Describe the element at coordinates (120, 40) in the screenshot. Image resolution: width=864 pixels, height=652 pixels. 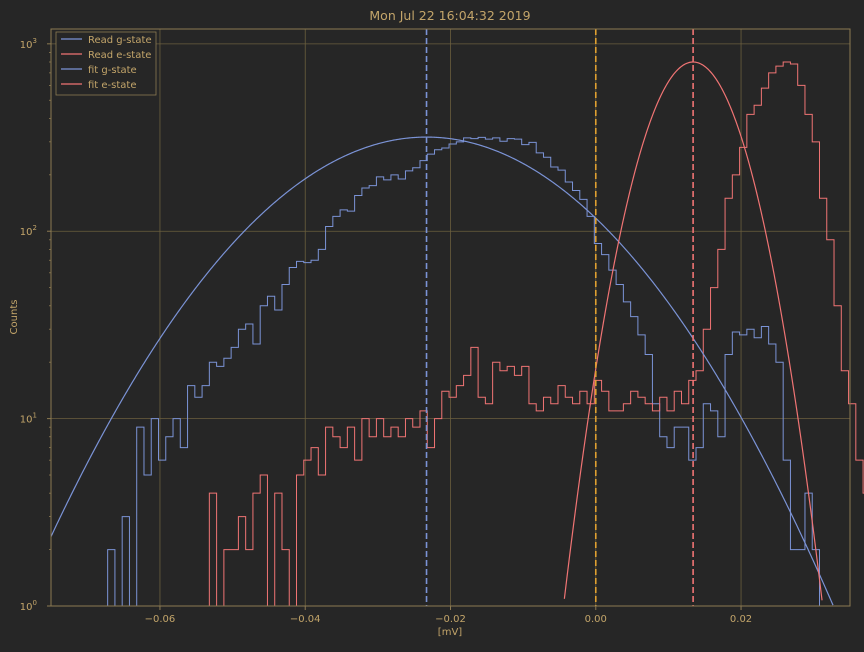
I see `legend-label: Read g-state` at that location.